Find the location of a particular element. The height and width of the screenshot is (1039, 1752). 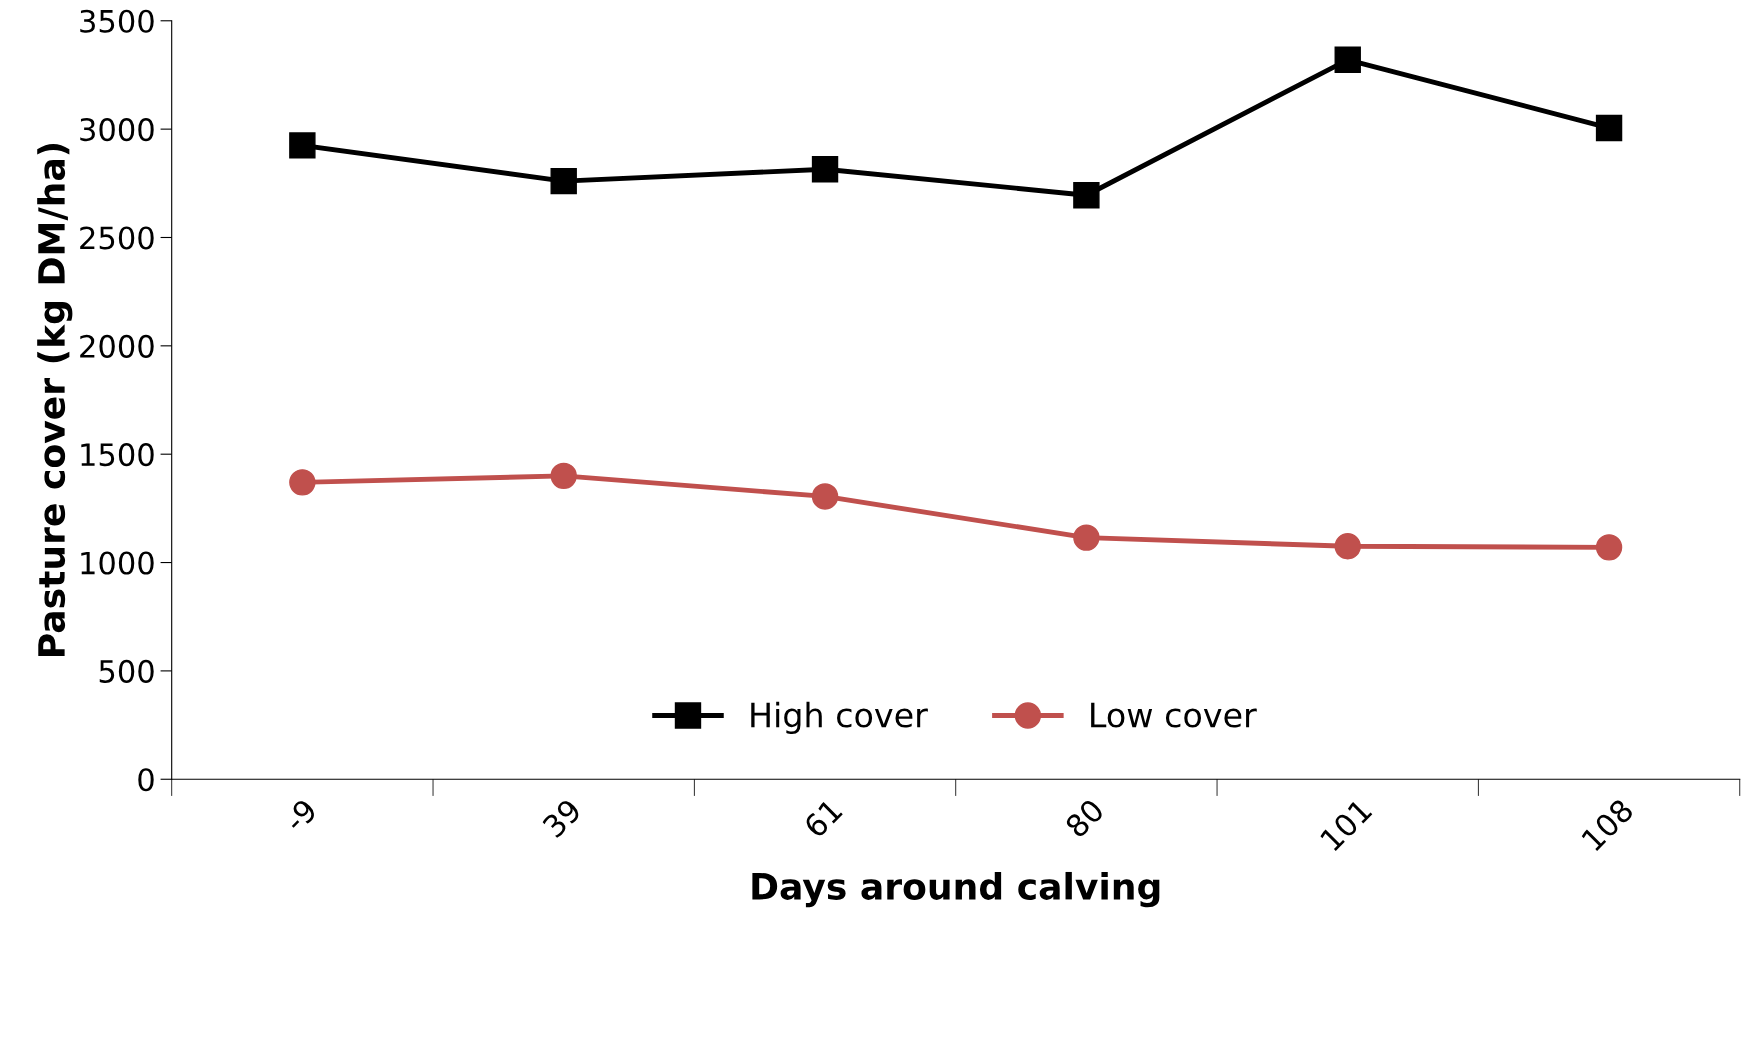

y-tick-label: 2500 is located at coordinates (117, 238).